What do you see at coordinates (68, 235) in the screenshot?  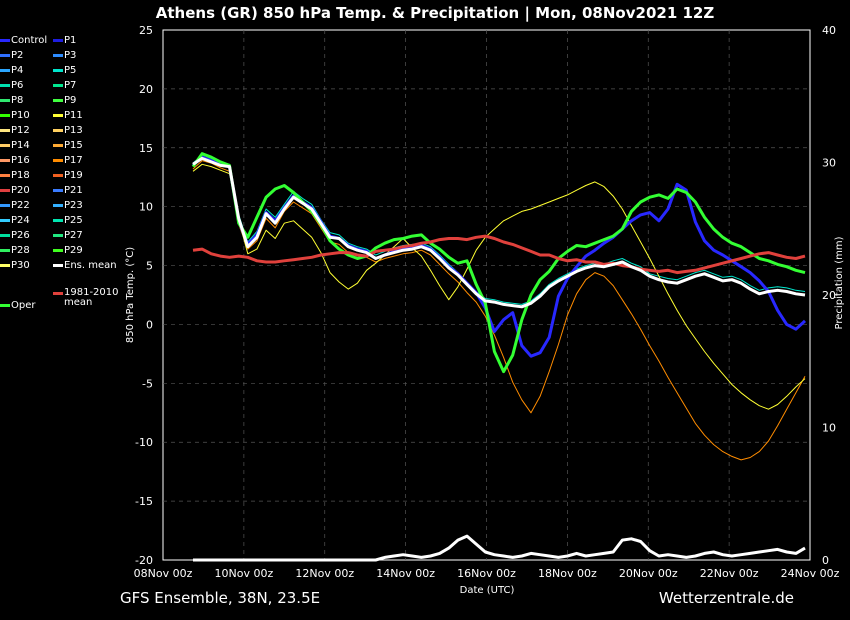 I see `legend-item: P27` at bounding box center [68, 235].